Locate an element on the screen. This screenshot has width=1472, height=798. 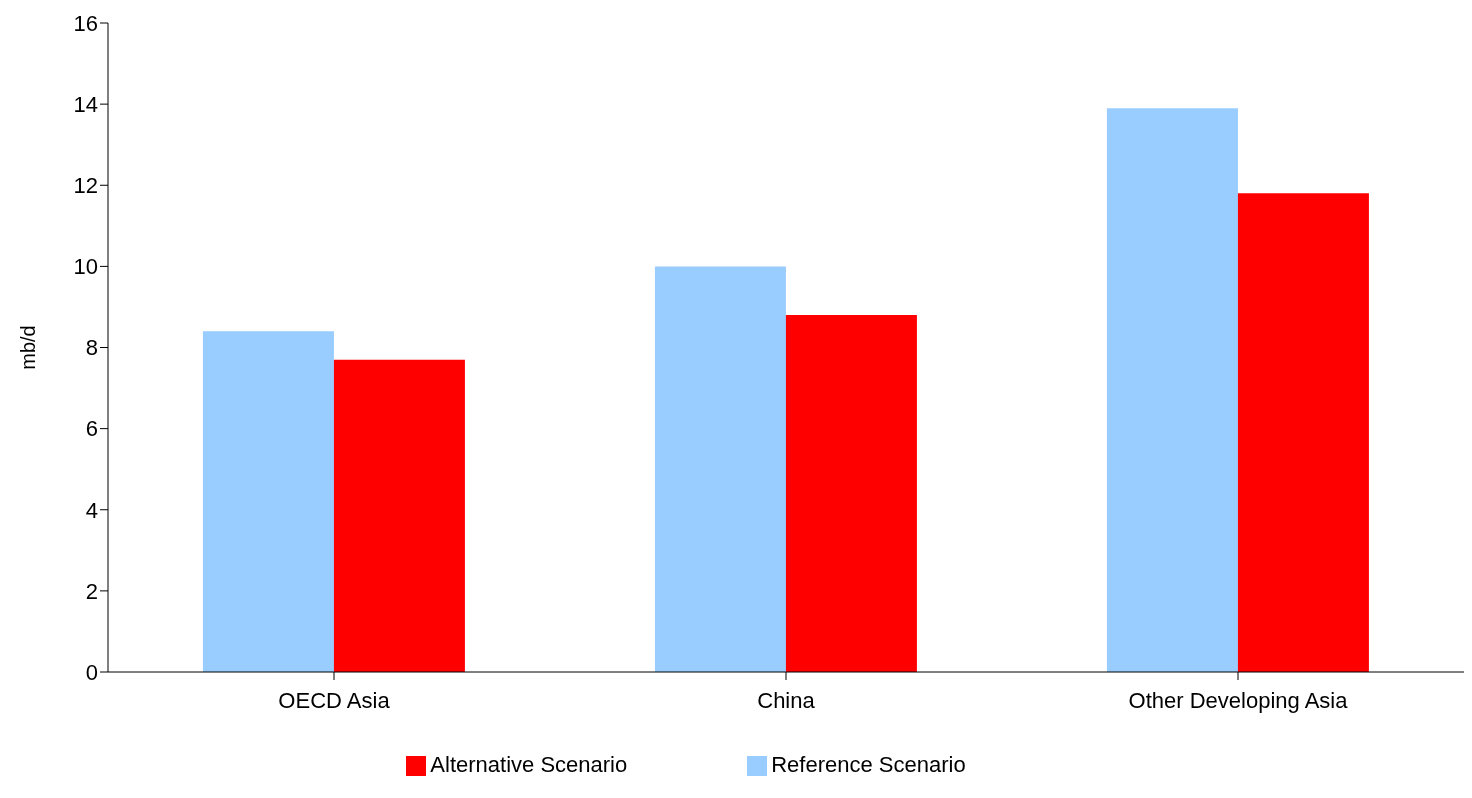
y-axis-title: mb/d is located at coordinates (28, 347).